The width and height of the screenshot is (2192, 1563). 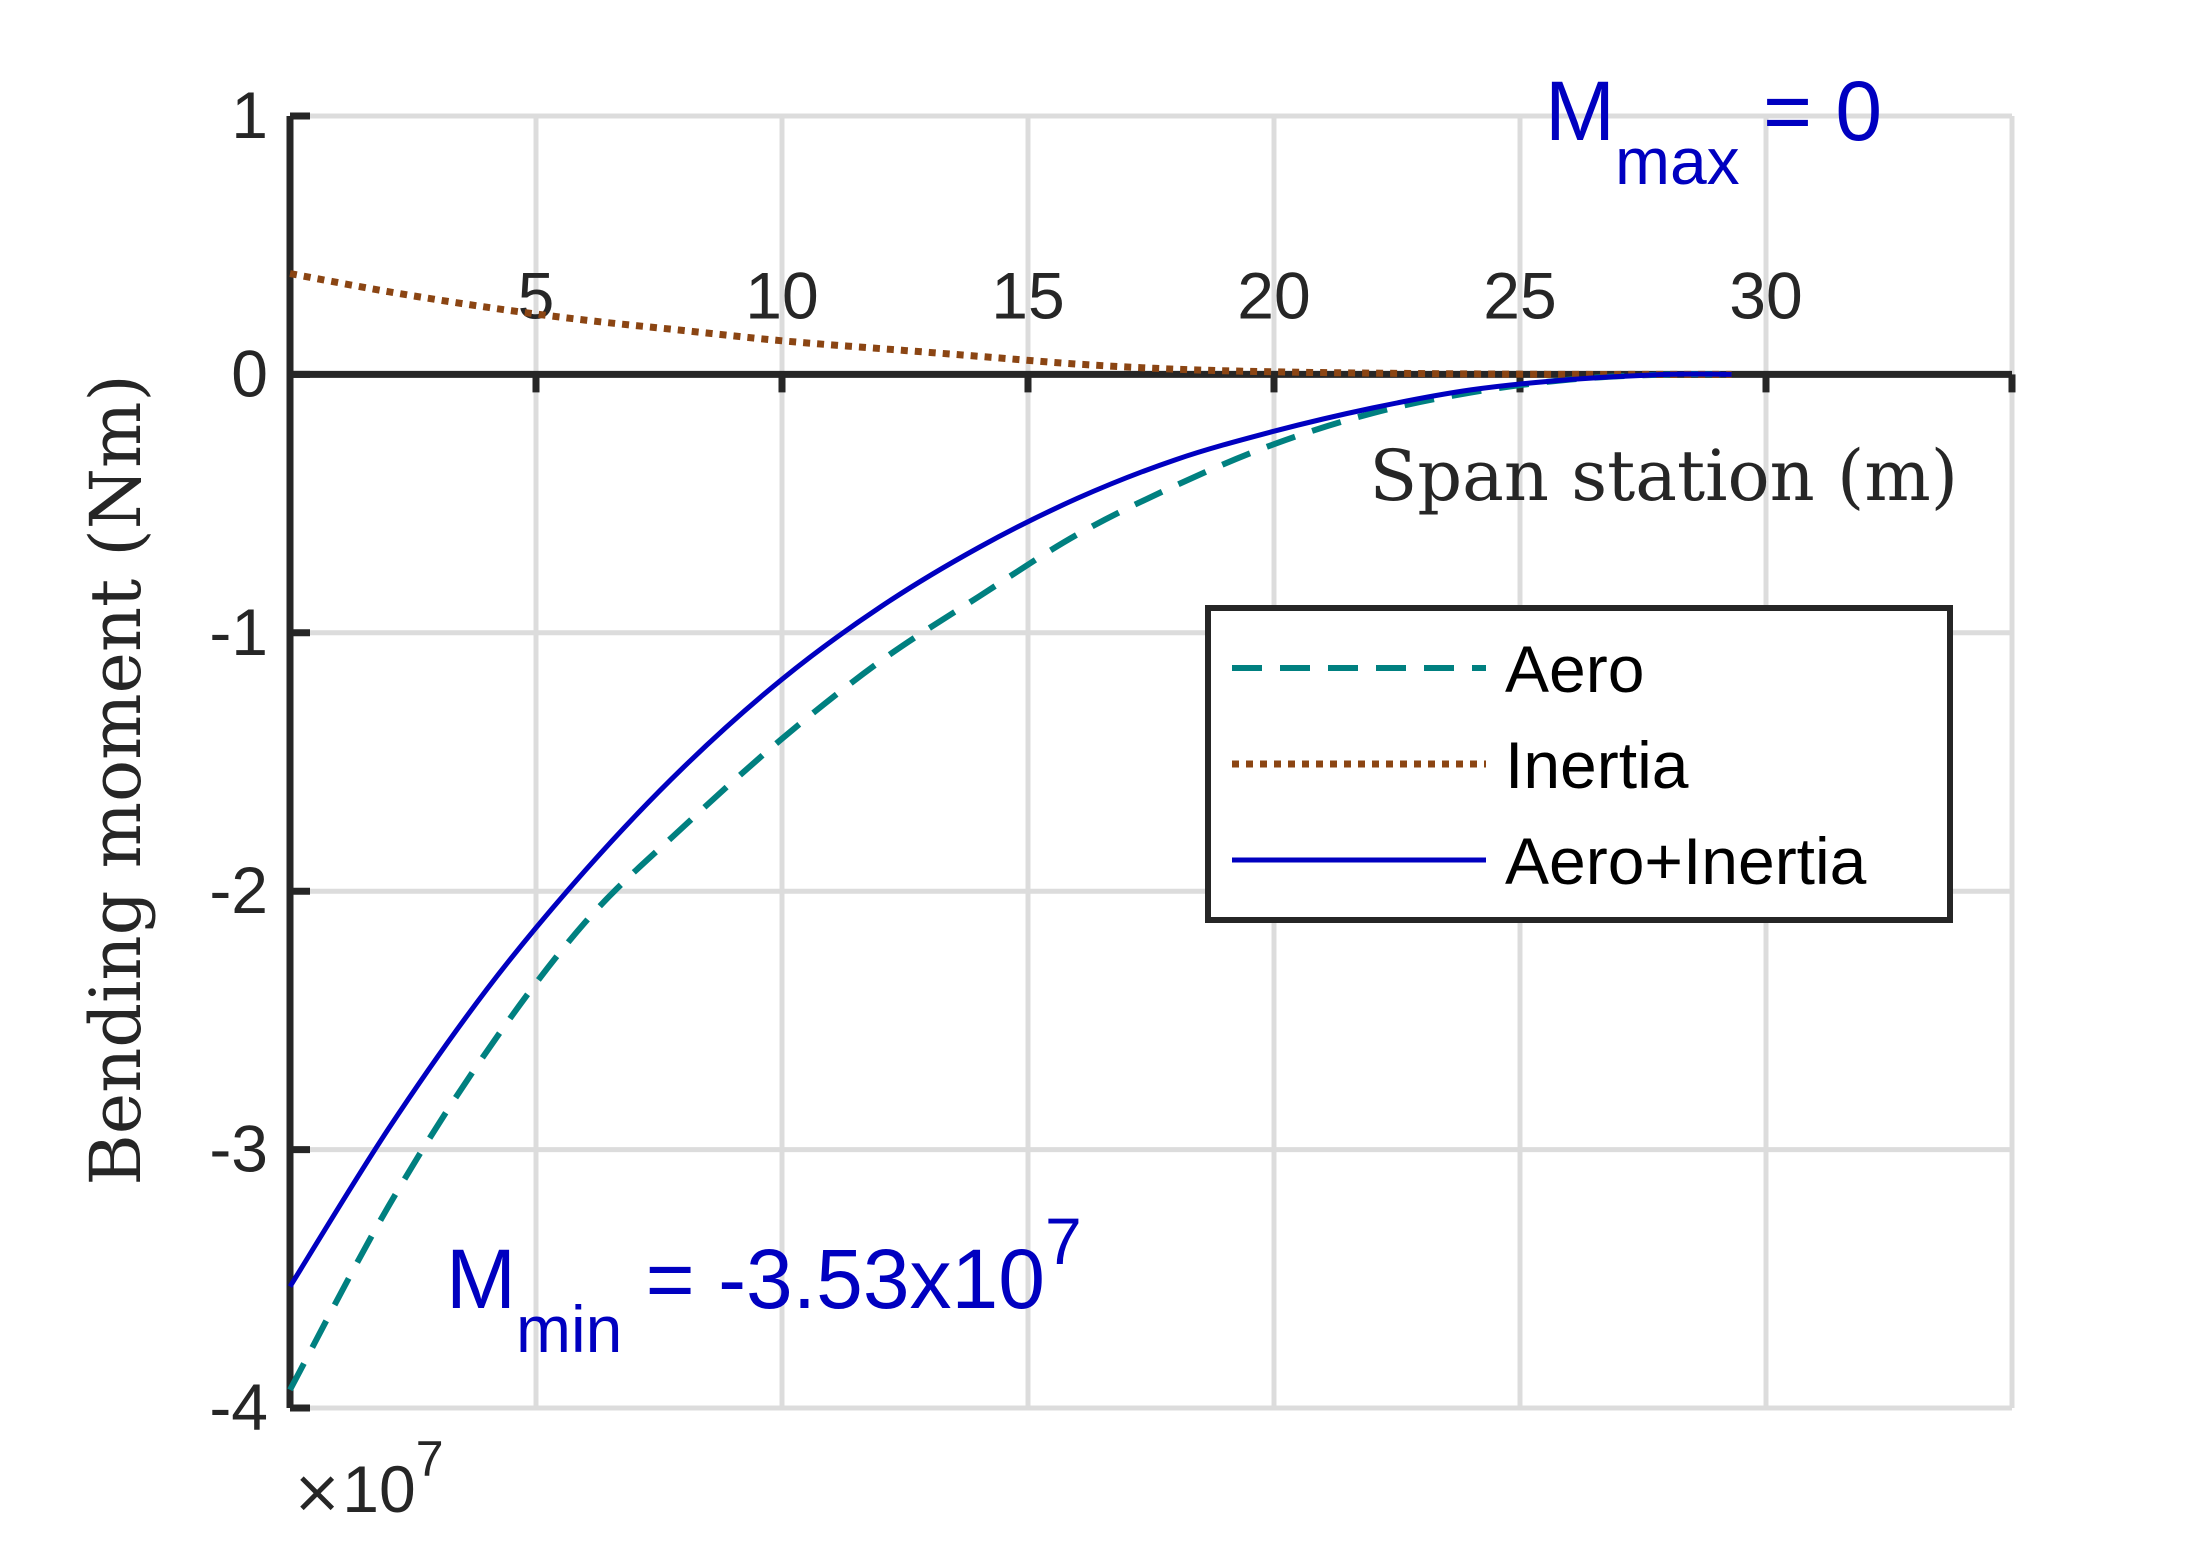 What do you see at coordinates (833, 1279) in the screenshot?
I see `annotation-min-tail: = -3.53x10` at bounding box center [833, 1279].